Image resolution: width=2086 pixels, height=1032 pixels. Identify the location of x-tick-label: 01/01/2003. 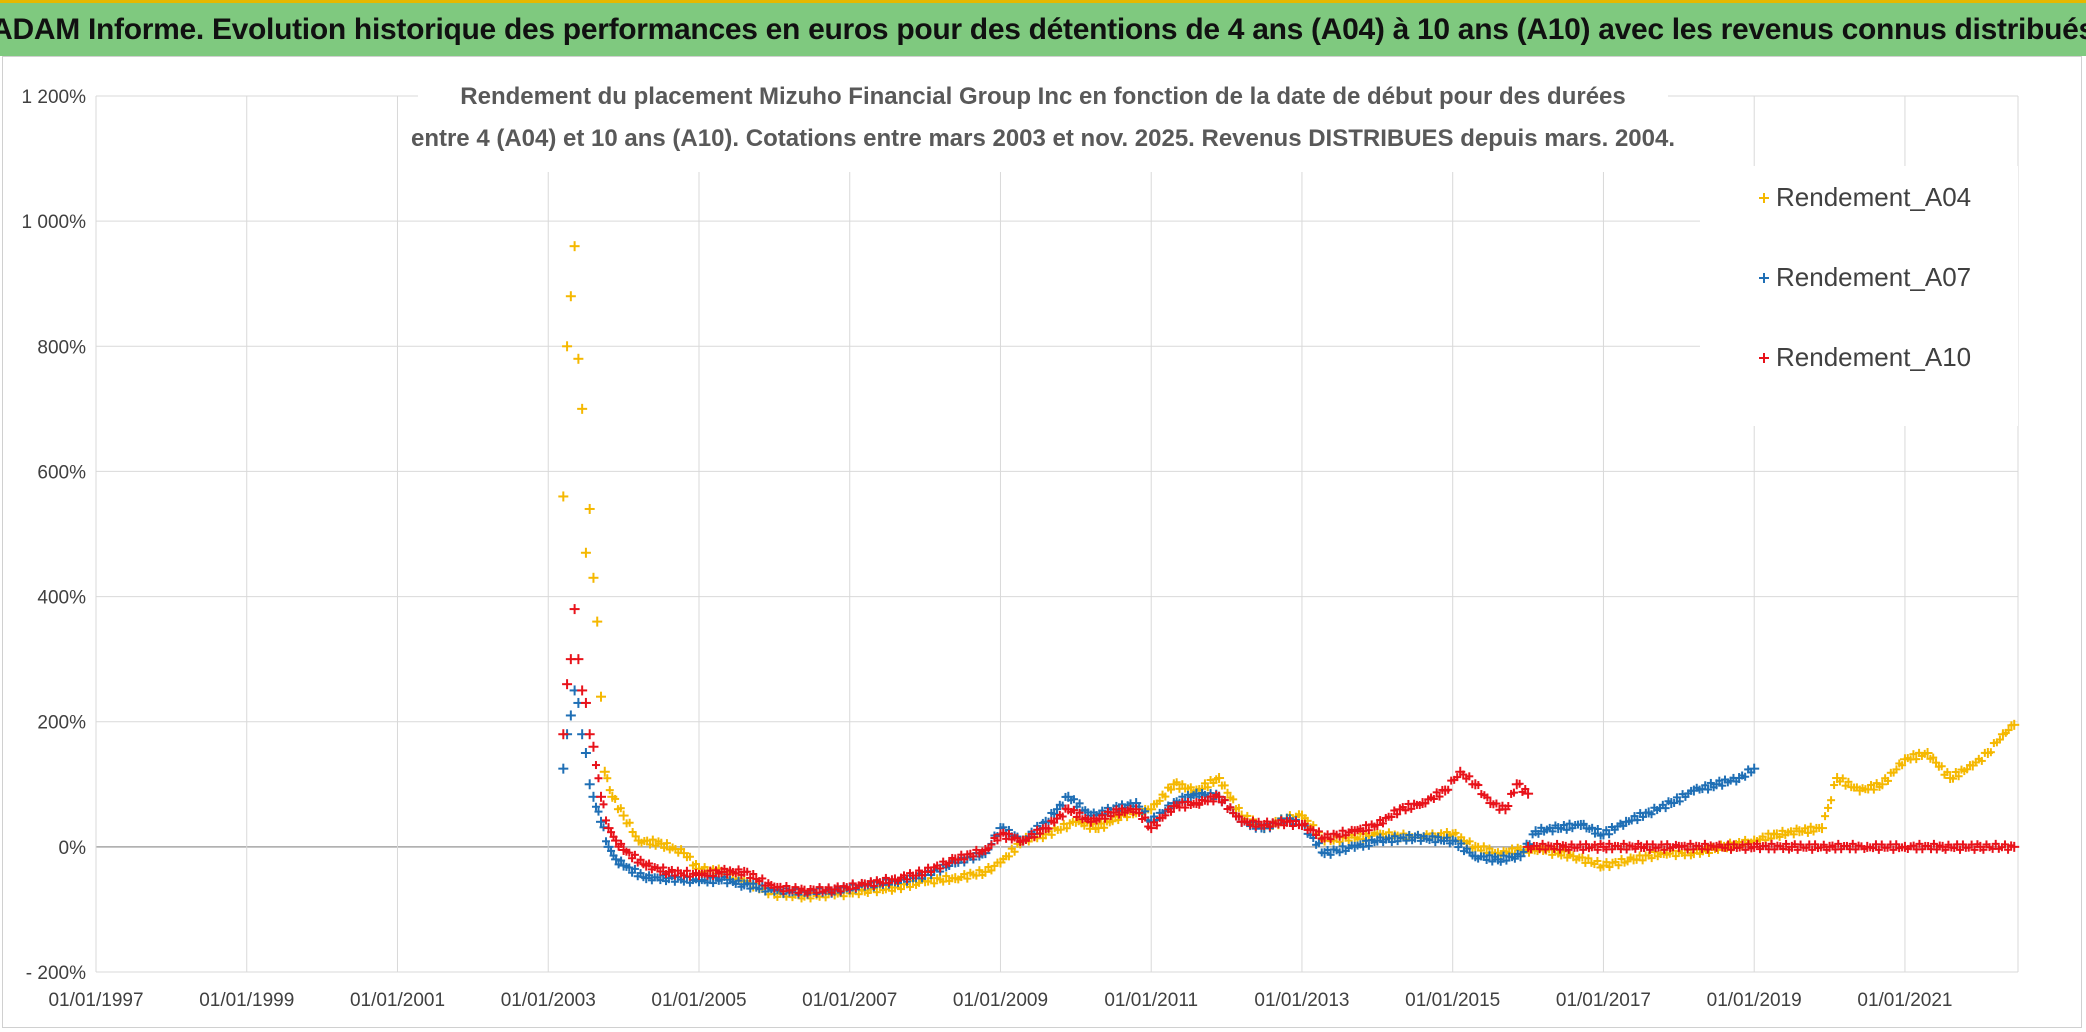
(548, 1000).